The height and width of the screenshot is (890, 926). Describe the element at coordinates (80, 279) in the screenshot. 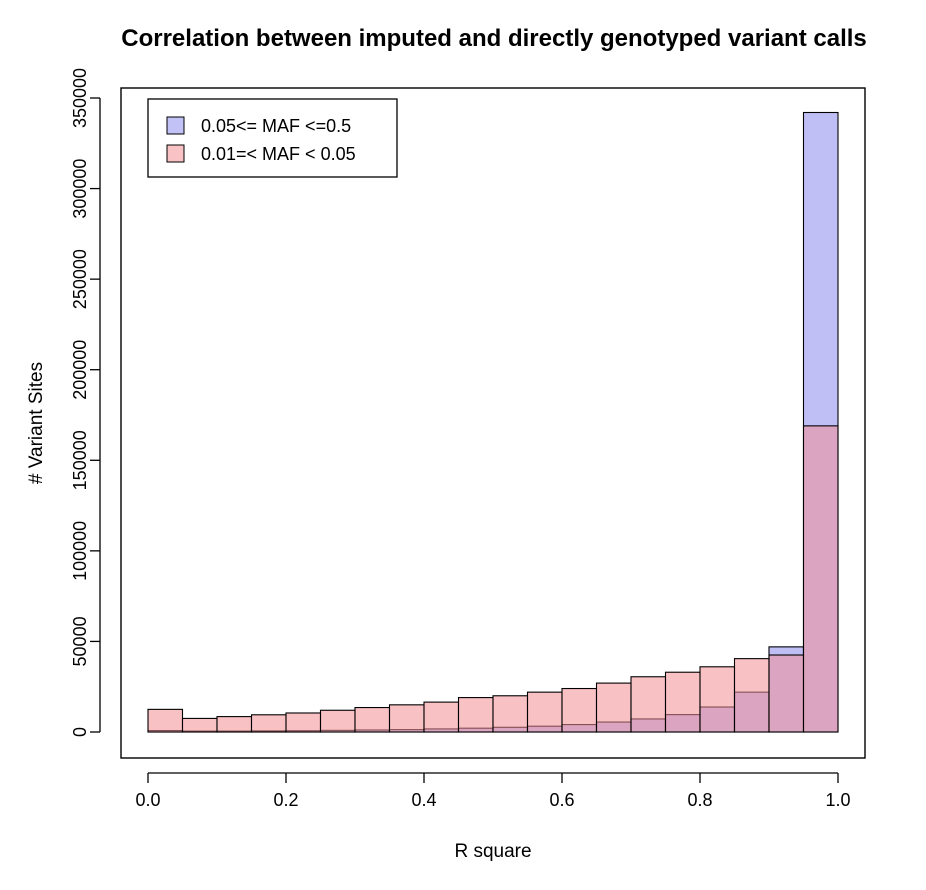

I see `y-tick-label: 250000` at that location.